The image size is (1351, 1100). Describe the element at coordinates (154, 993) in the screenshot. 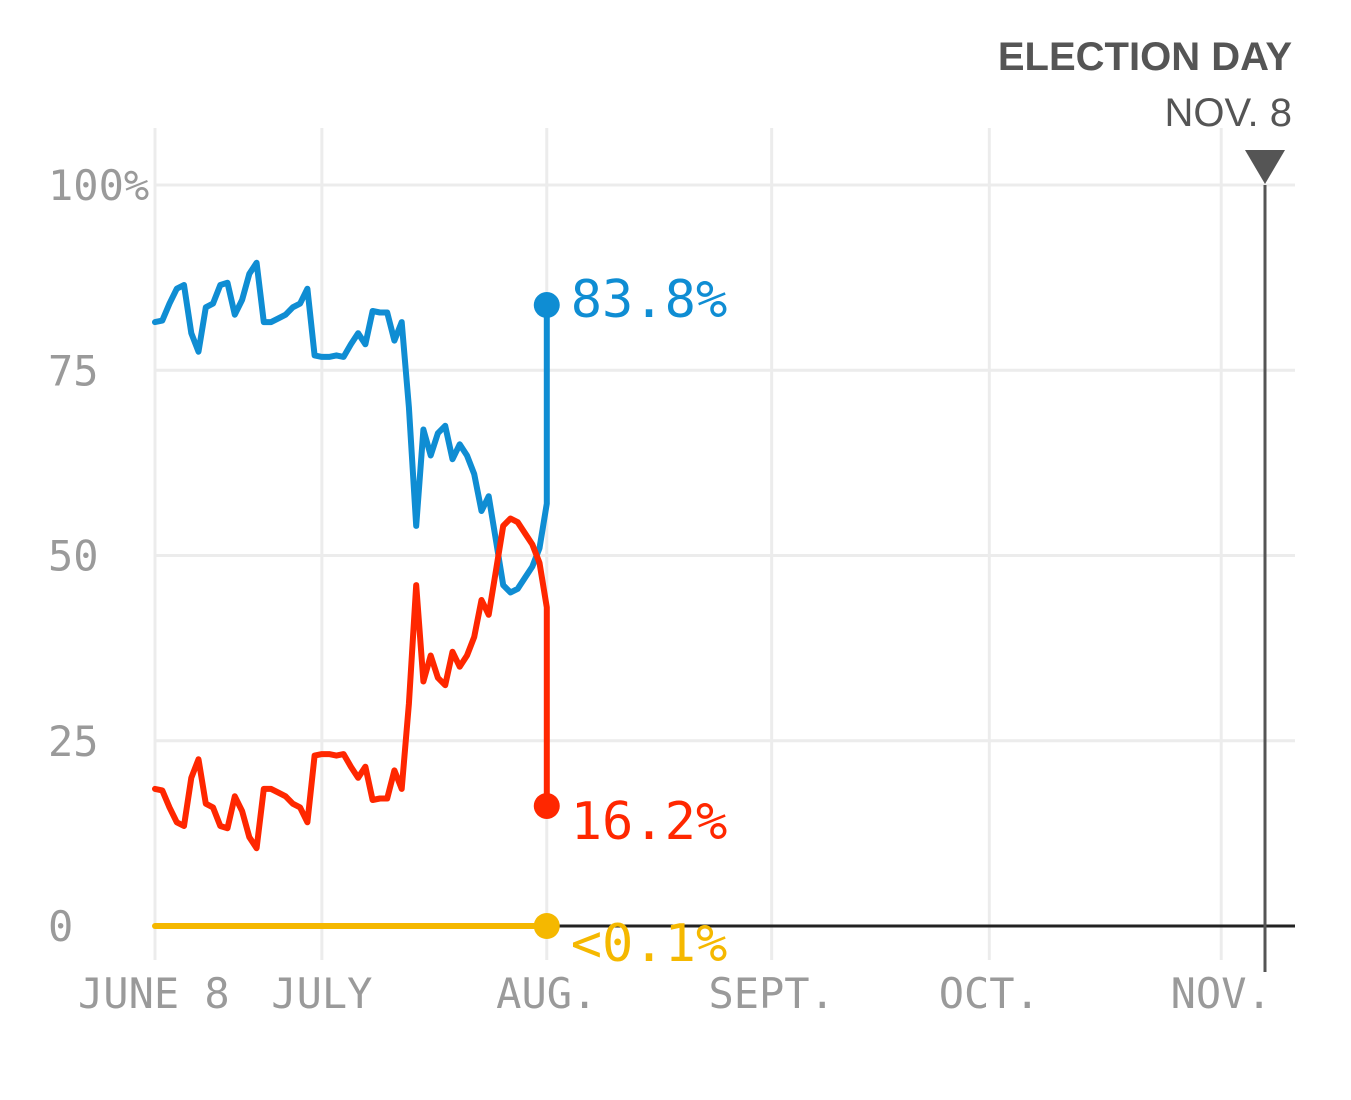

I see `x-tick-label: JUNE 8` at that location.